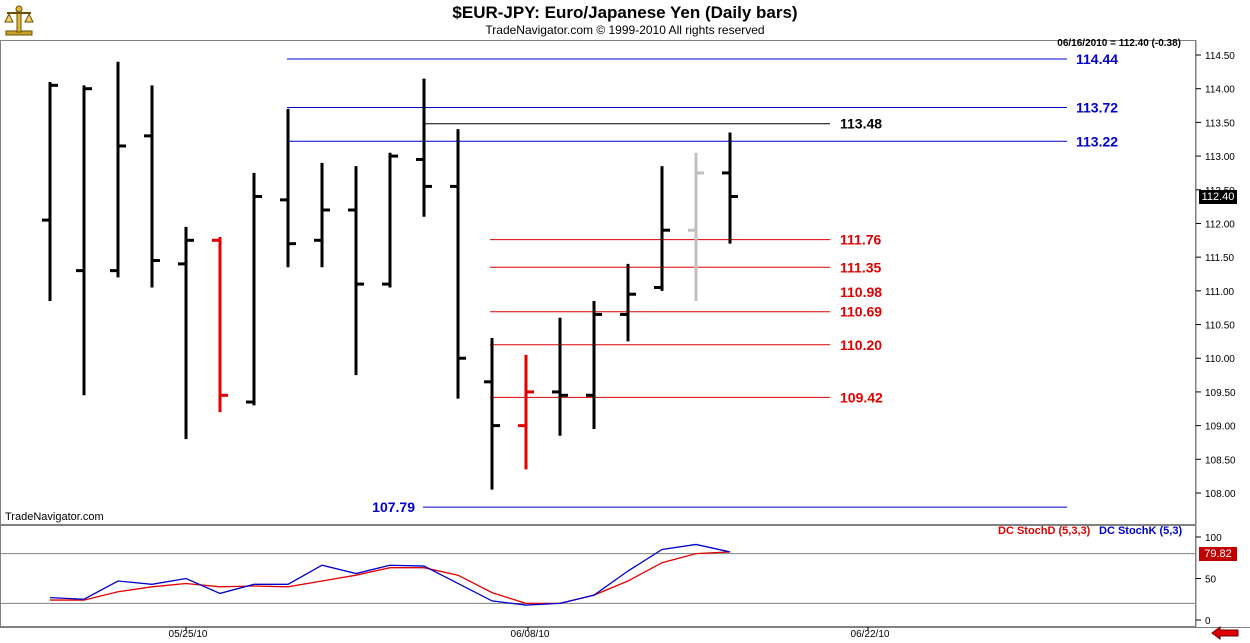 The height and width of the screenshot is (643, 1250). Describe the element at coordinates (188, 634) in the screenshot. I see `date-tick-label: 05/25/10` at that location.